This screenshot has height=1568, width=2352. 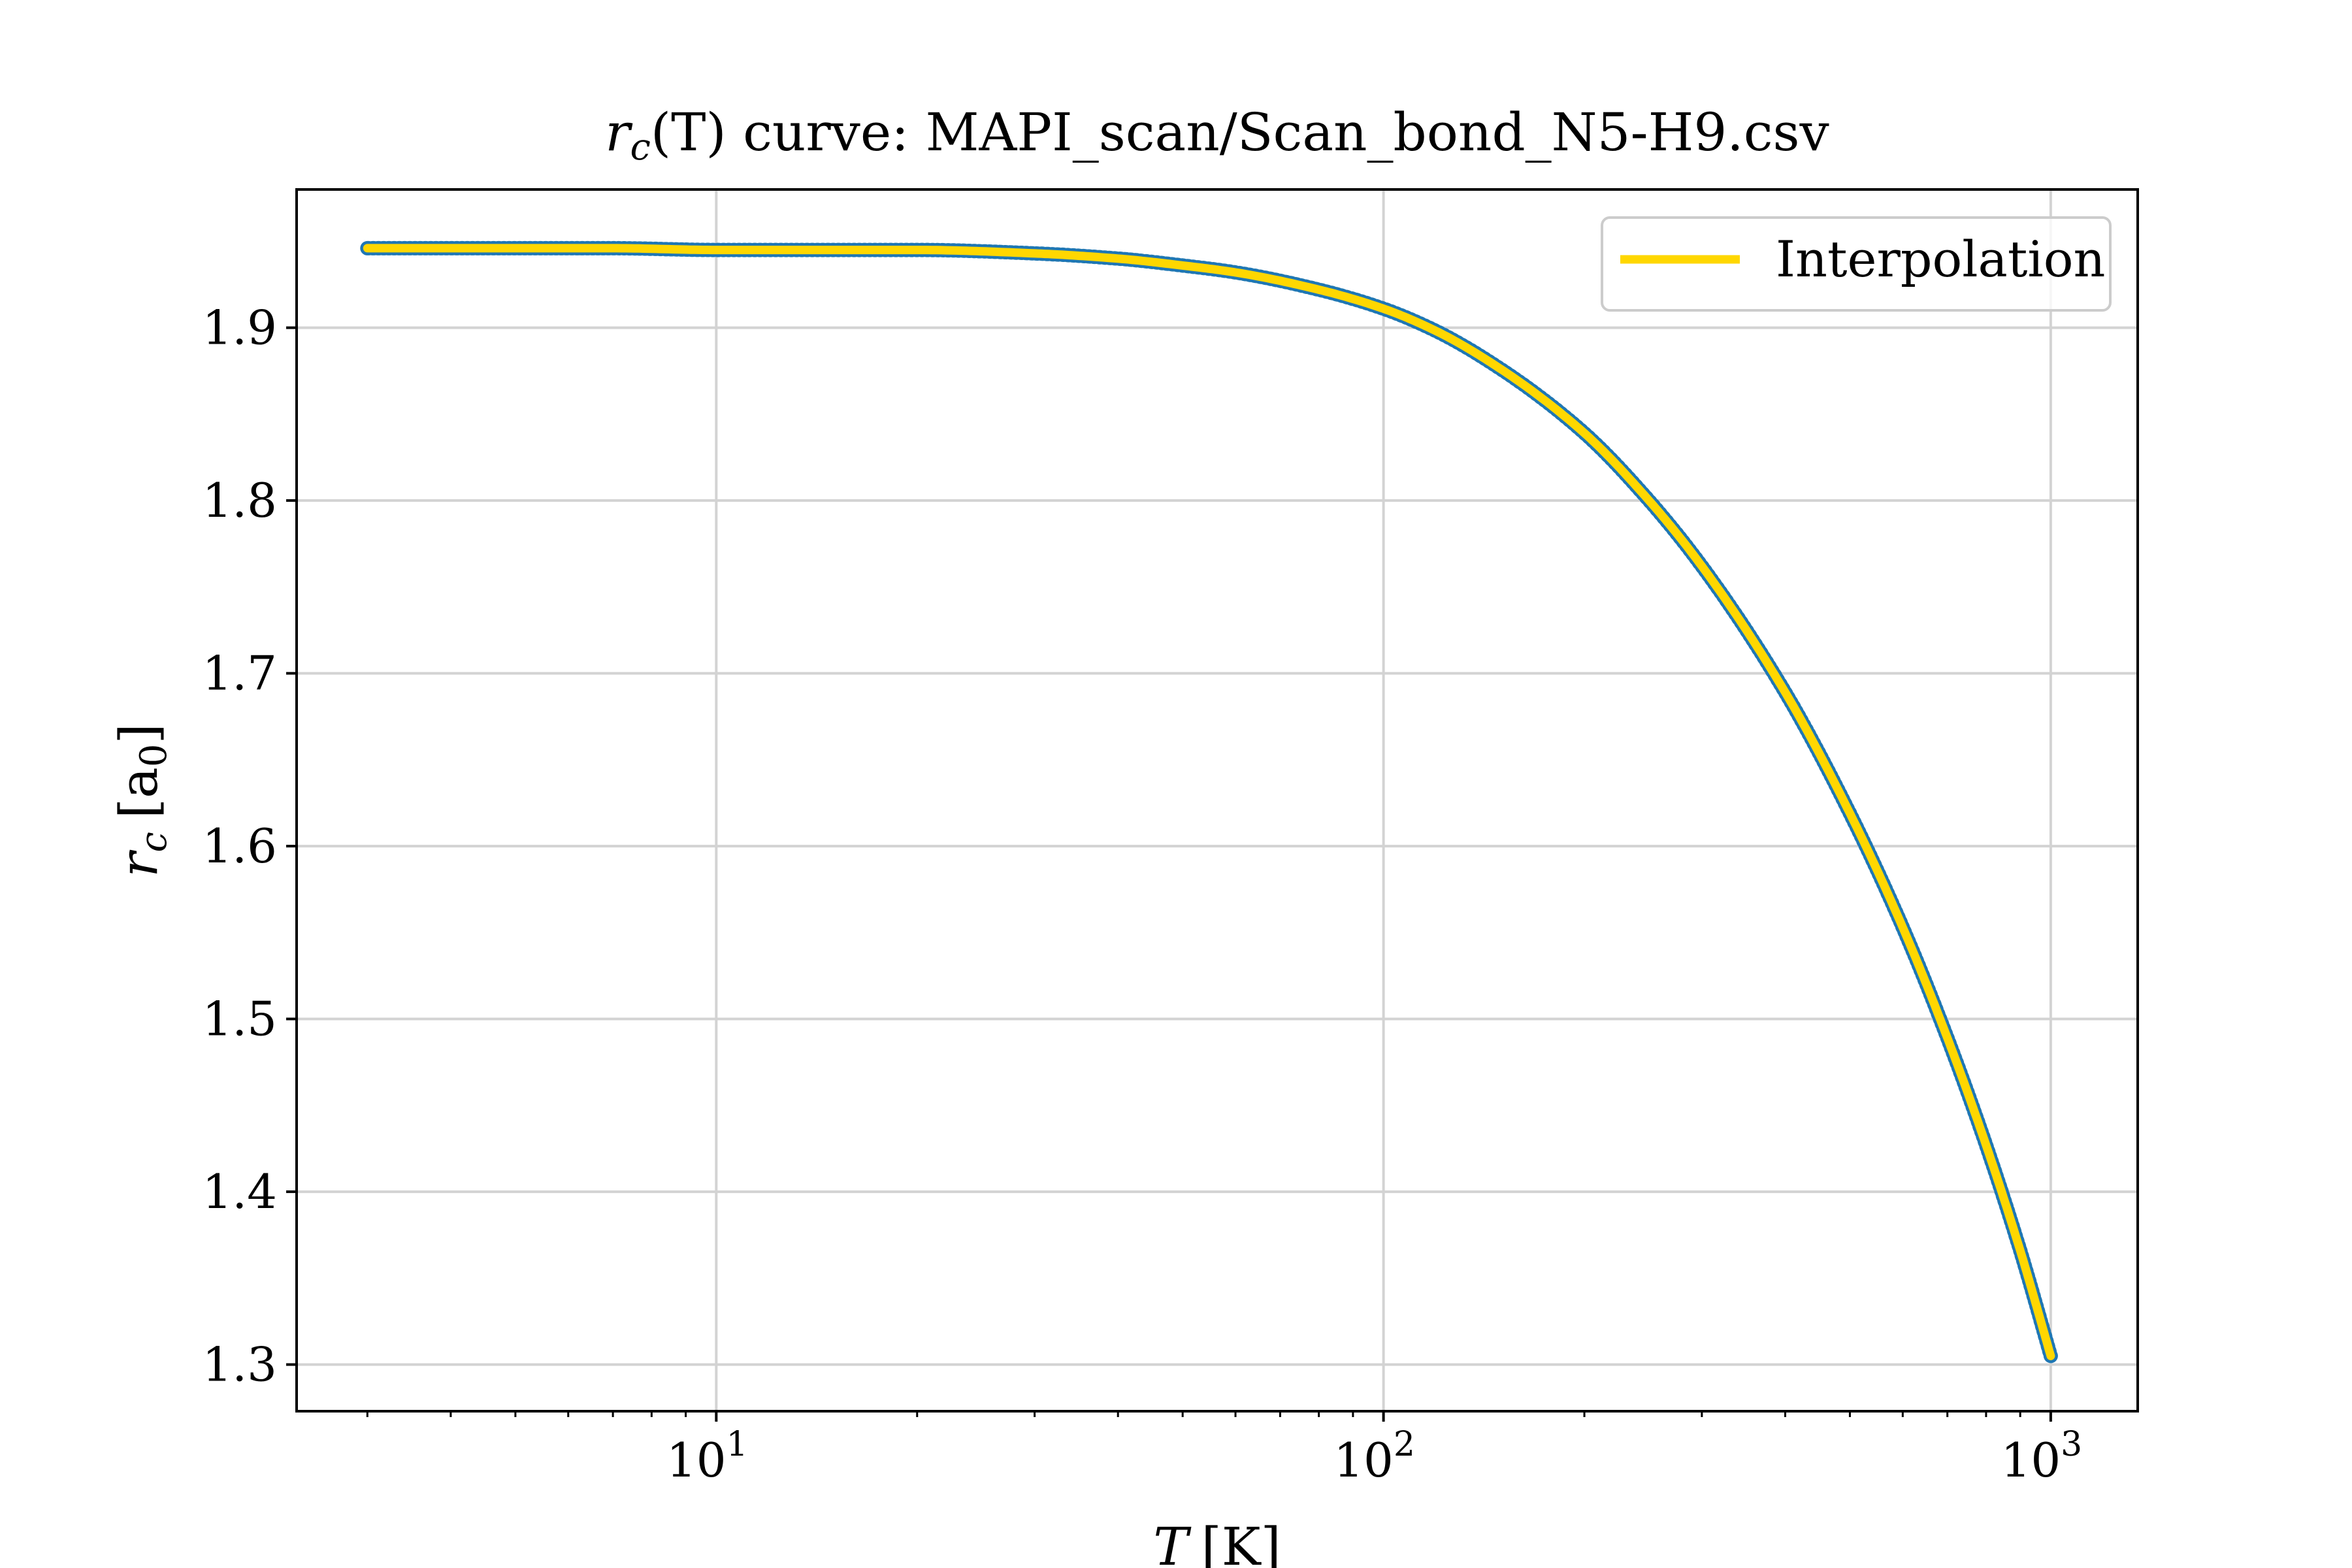 I want to click on x-axis-label: T [K], so click(x=1217, y=1542).